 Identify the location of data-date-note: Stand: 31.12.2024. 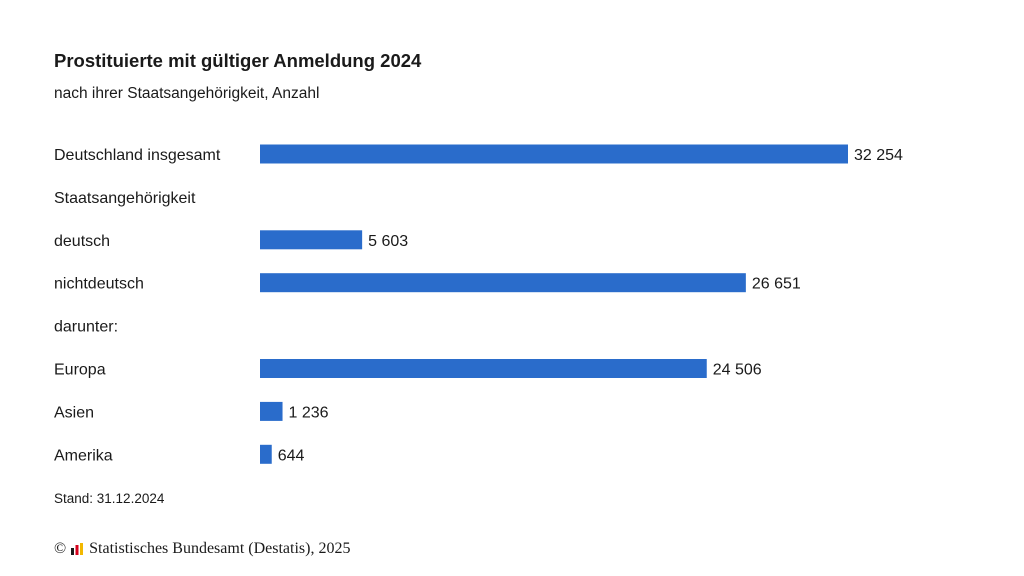
(109, 498).